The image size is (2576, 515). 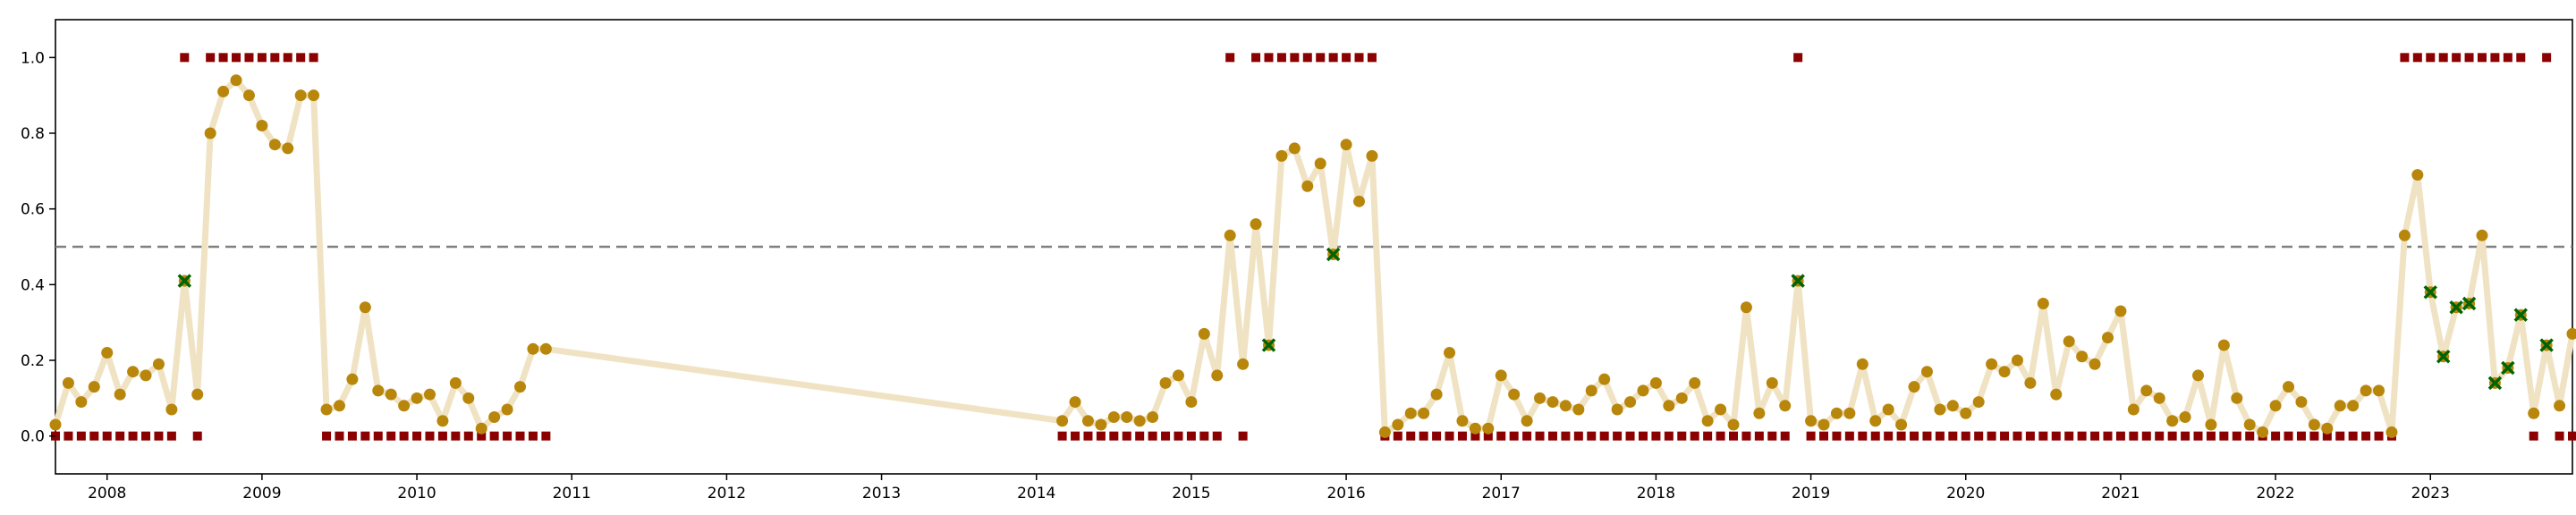 What do you see at coordinates (2430, 493) in the screenshot?
I see `x-tick-label: 2023` at bounding box center [2430, 493].